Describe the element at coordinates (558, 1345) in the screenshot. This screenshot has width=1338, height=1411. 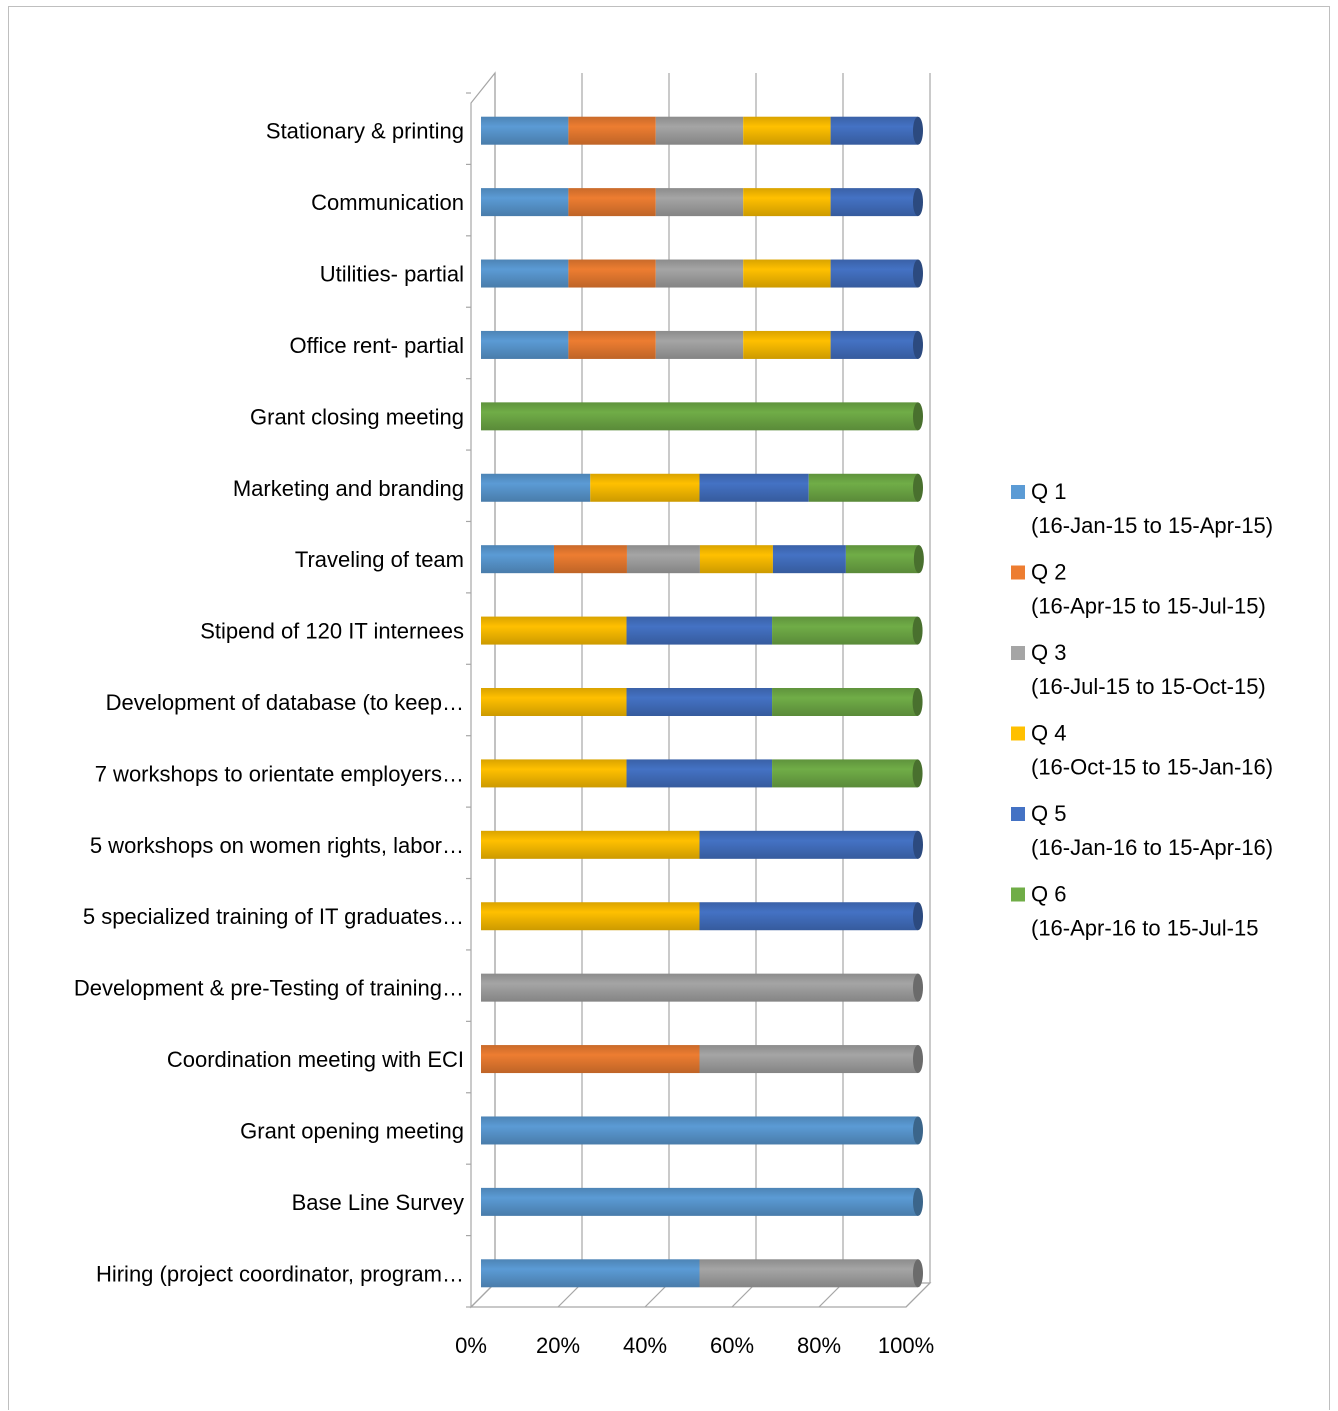
I see `x-tick-label: 20%` at that location.